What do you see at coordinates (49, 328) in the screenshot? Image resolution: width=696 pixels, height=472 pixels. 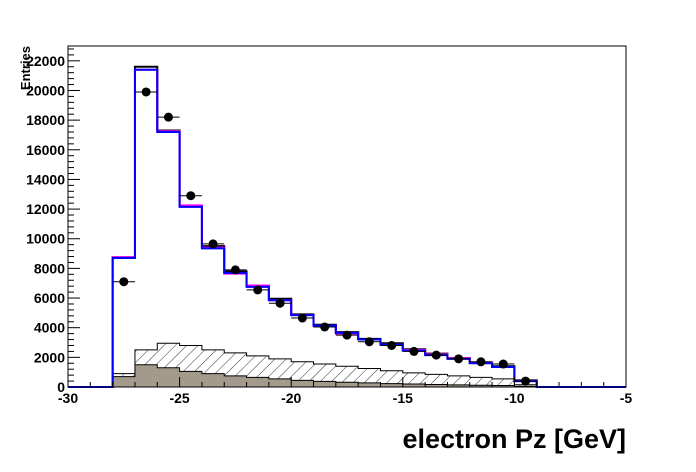 I see `y-tick-label: 4000` at bounding box center [49, 328].